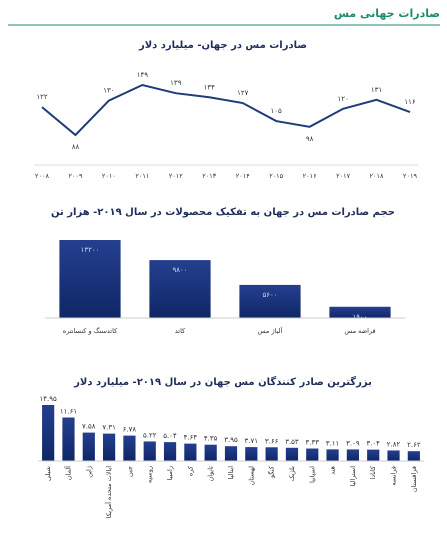  I want to click on data-label: ۲.۸۲, so click(394, 444).